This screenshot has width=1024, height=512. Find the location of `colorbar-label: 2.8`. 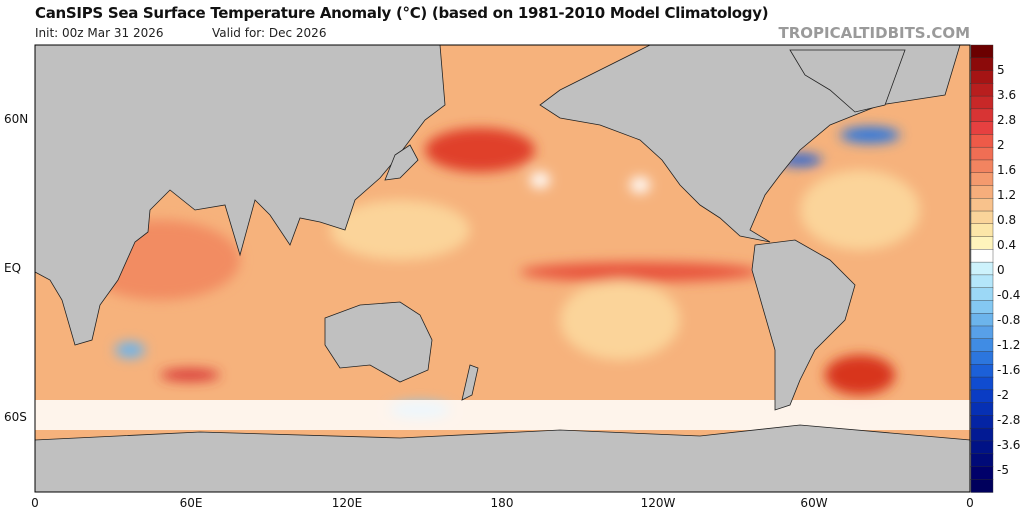

colorbar-label: 2.8 is located at coordinates (1007, 120).